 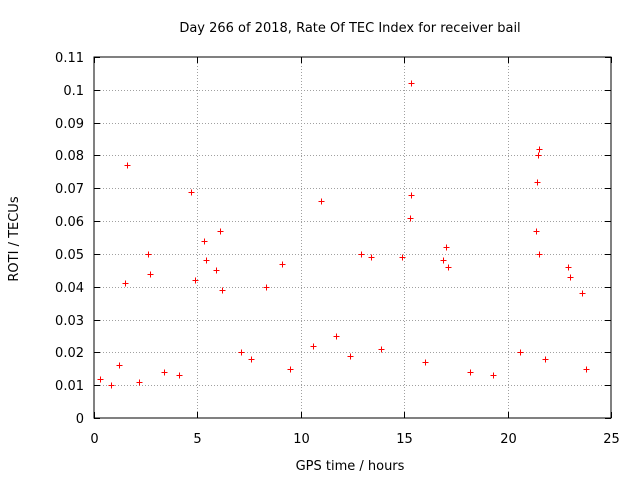 What do you see at coordinates (611, 439) in the screenshot?
I see `x-tick-label: 25` at bounding box center [611, 439].